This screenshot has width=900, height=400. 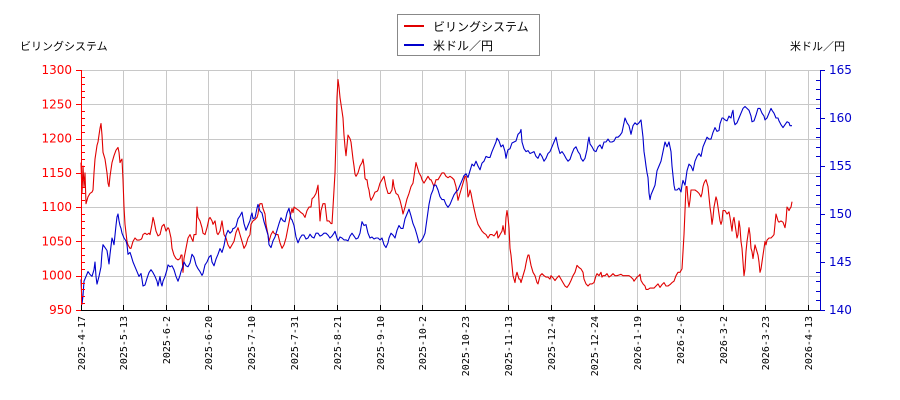 What do you see at coordinates (56, 173) in the screenshot?
I see `left-axis-tick-label: 1150` at bounding box center [56, 173].